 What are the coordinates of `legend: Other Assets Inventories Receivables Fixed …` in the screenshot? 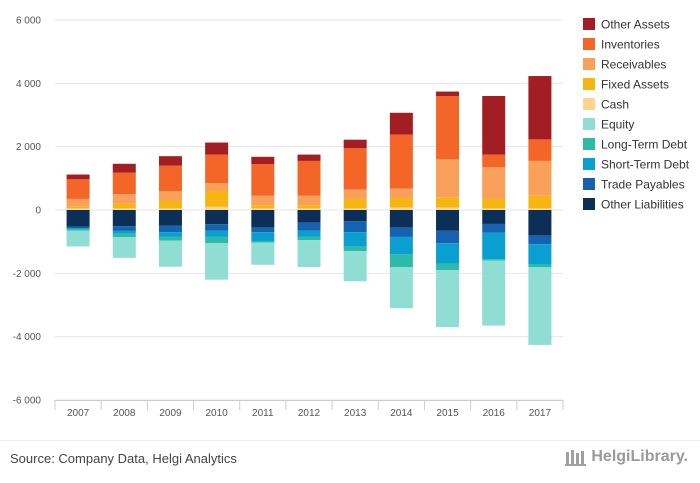 It's located at (636, 115).